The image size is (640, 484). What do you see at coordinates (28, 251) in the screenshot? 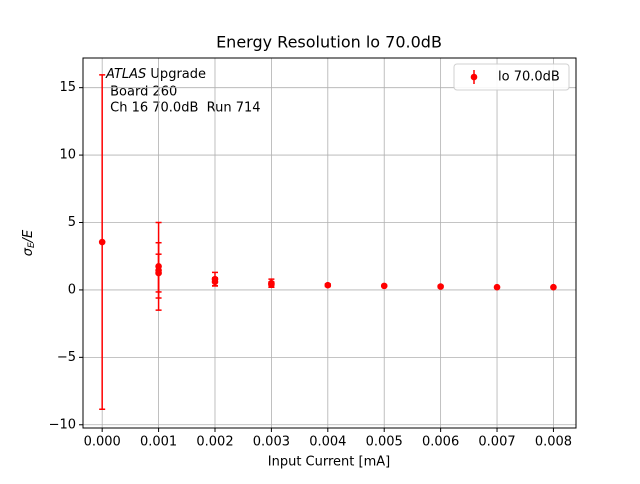
I see `y-label-part: σ` at bounding box center [28, 251].